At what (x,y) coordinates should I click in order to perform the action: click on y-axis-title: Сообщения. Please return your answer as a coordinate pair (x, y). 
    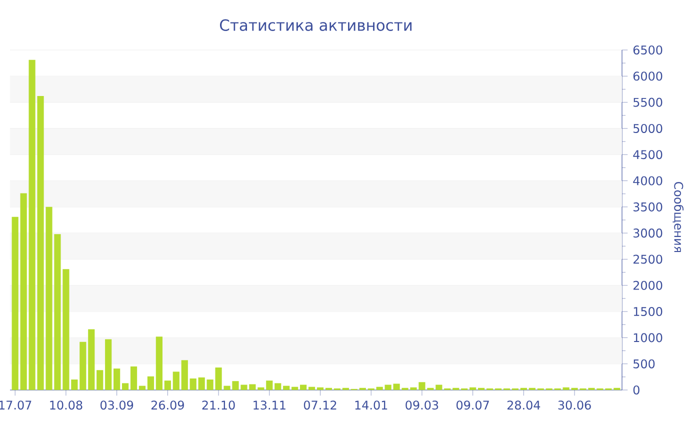
    Looking at the image, I should click on (678, 217).